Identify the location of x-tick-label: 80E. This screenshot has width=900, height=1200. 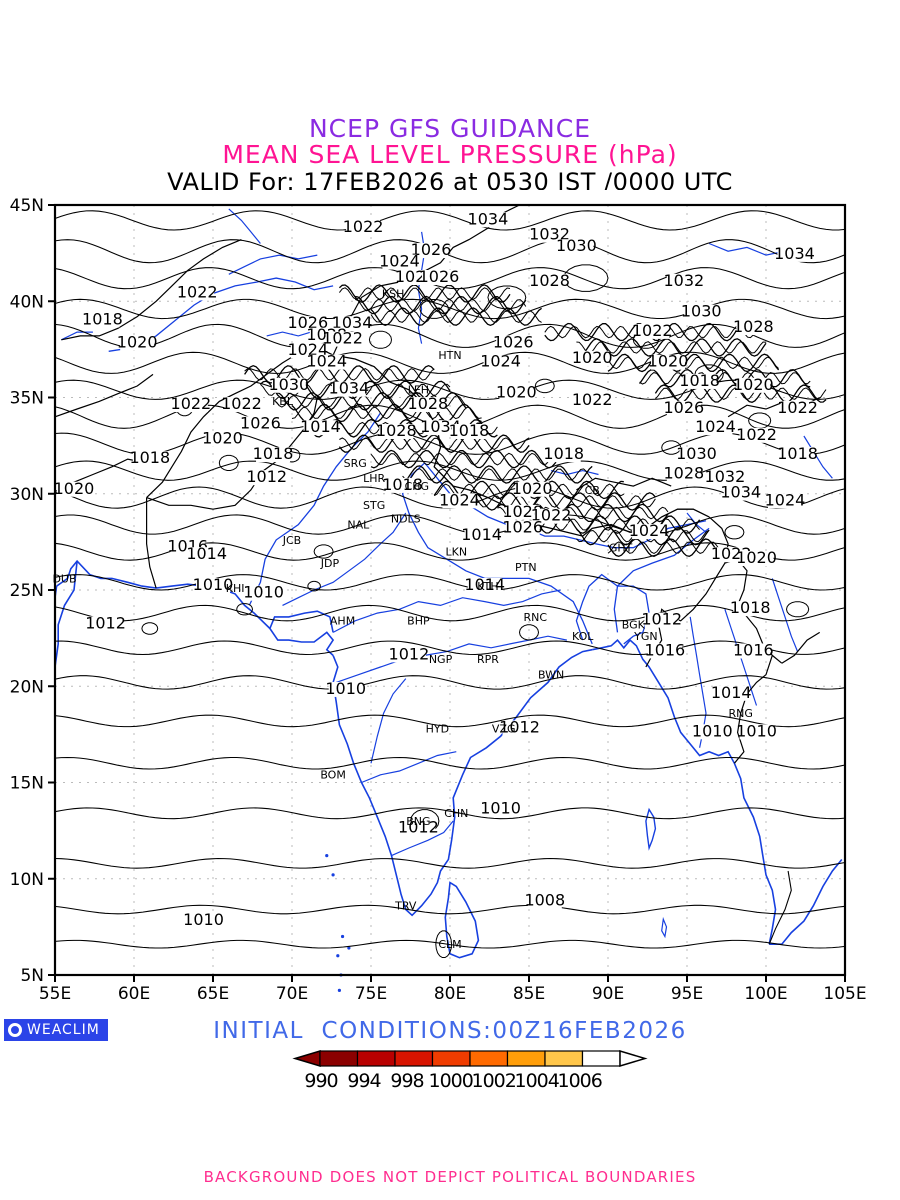
(450, 992).